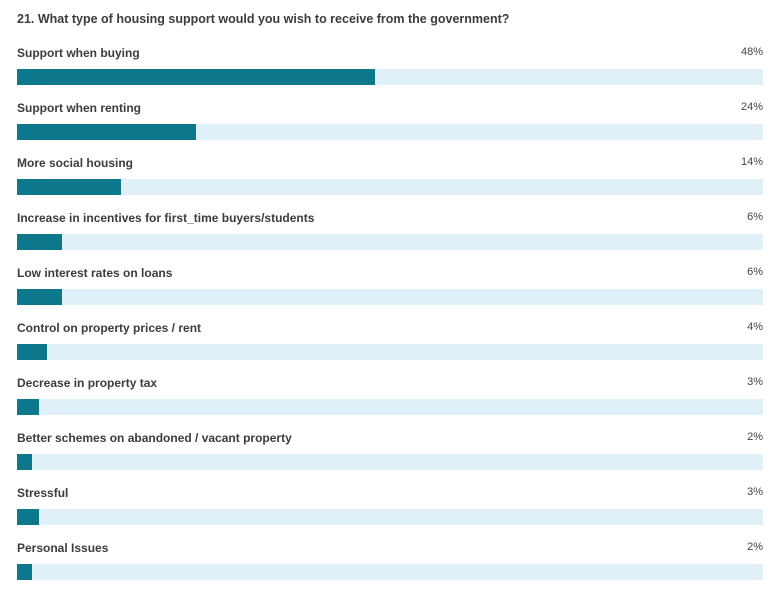 The width and height of the screenshot is (782, 611). What do you see at coordinates (63, 548) in the screenshot?
I see `bar-label: Personal Issues` at bounding box center [63, 548].